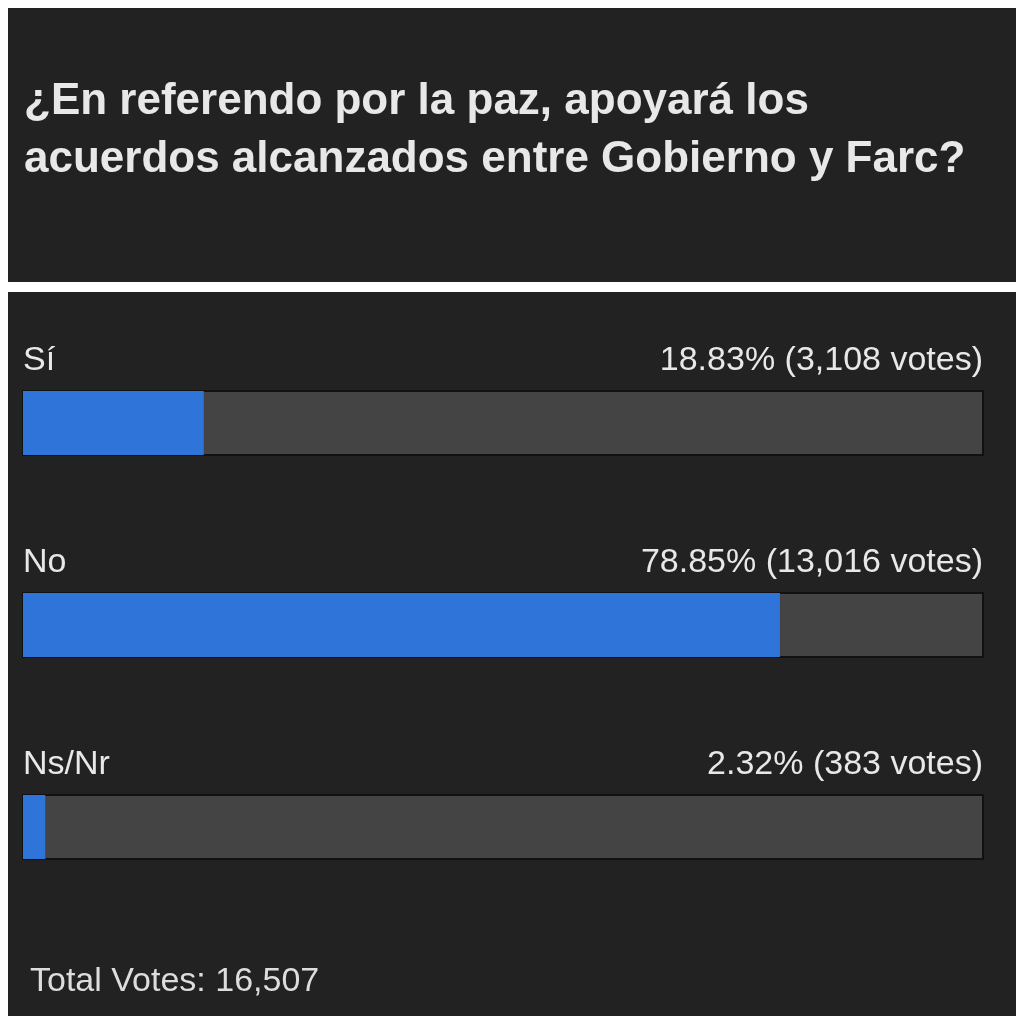  Describe the element at coordinates (45, 560) in the screenshot. I see `y-tick-label: No` at that location.